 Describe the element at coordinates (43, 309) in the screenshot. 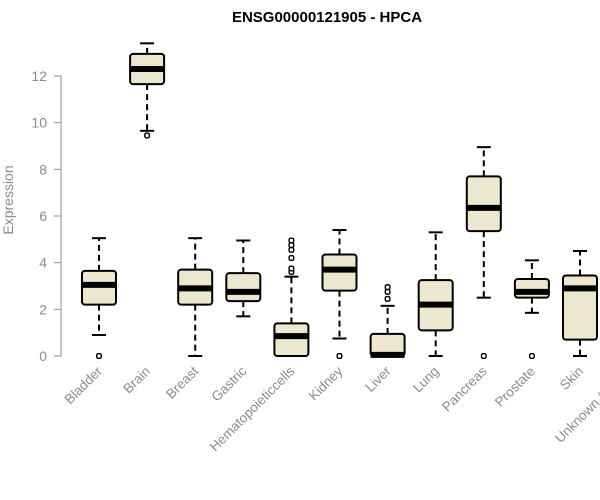

I see `y-tick-label: 2` at that location.